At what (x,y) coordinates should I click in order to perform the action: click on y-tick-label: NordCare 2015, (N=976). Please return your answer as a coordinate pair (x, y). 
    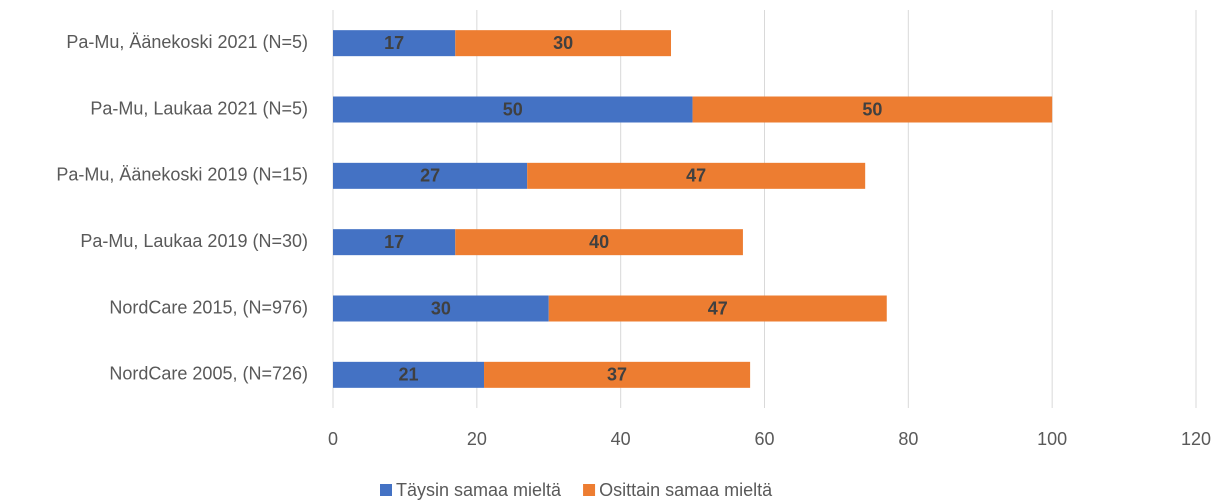
    Looking at the image, I should click on (208, 307).